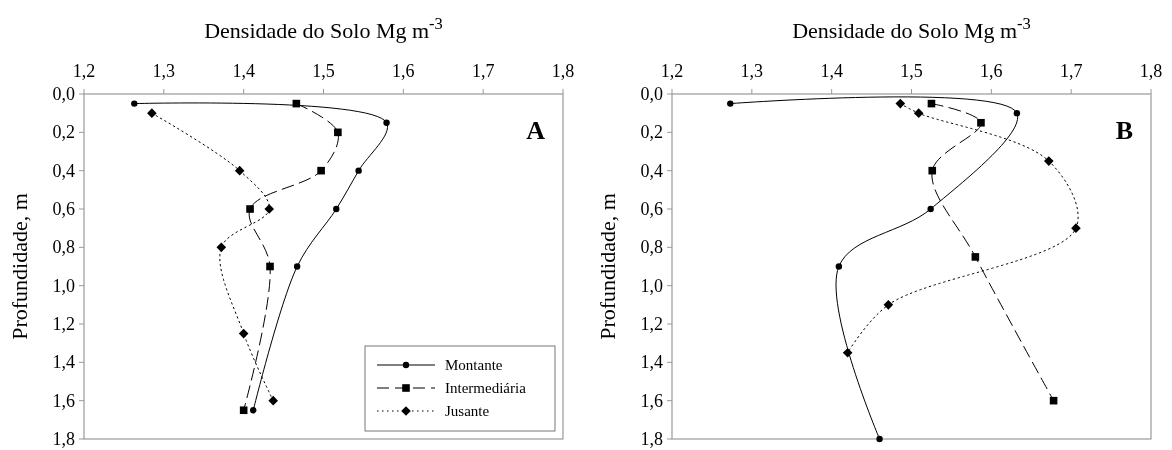 The height and width of the screenshot is (450, 1172). Describe the element at coordinates (536, 130) in the screenshot. I see `annotation: A` at that location.